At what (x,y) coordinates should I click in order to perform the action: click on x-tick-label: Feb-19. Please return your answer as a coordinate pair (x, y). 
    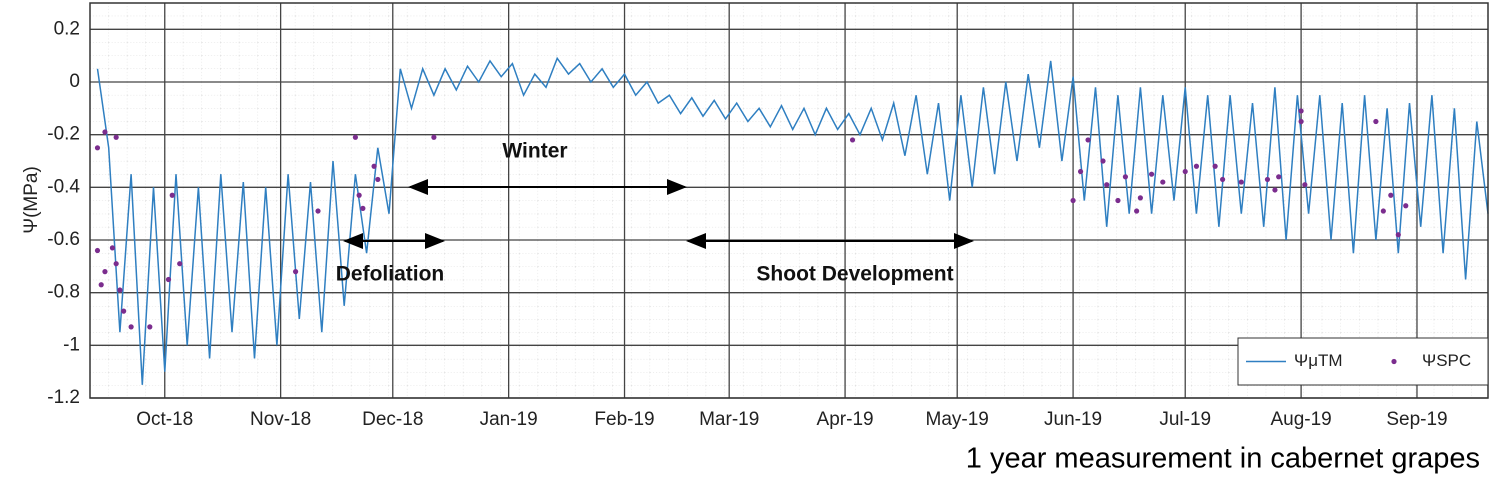
    Looking at the image, I should click on (624, 419).